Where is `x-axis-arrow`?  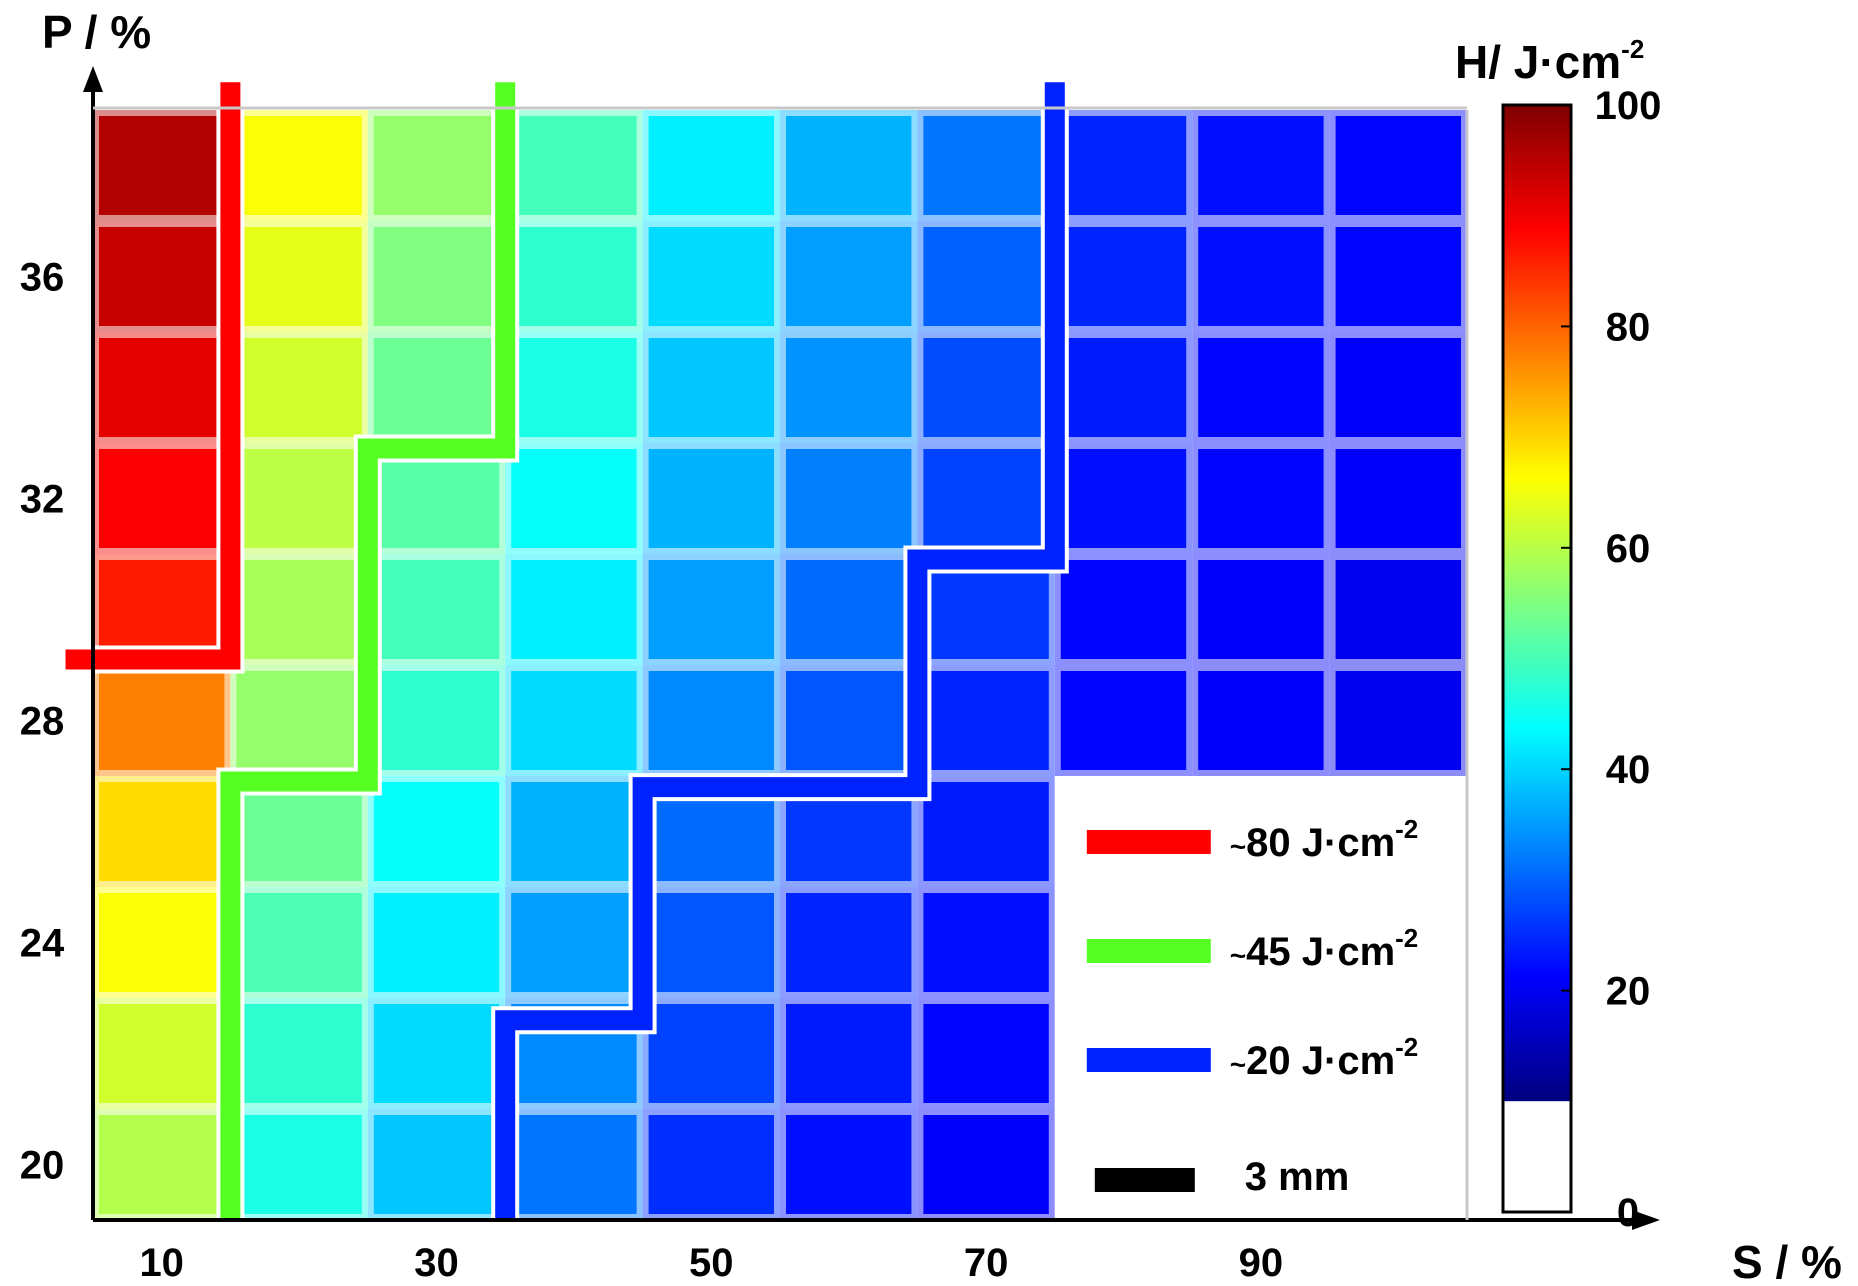 x-axis-arrow is located at coordinates (1646, 1220).